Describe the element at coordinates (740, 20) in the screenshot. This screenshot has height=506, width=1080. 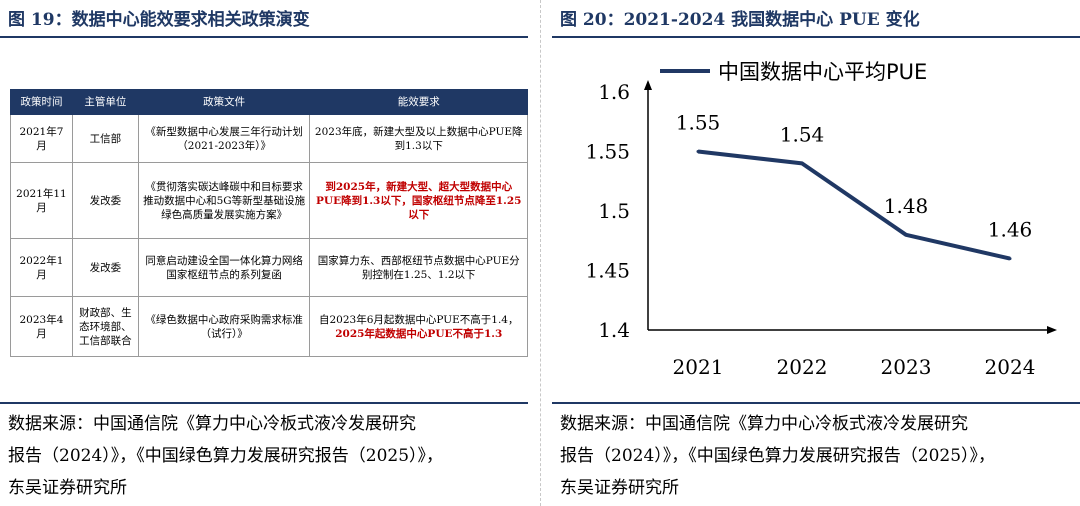
I see `figure-20-title: 图 20：2021-2024 我国数据中心 PUE 变化` at that location.